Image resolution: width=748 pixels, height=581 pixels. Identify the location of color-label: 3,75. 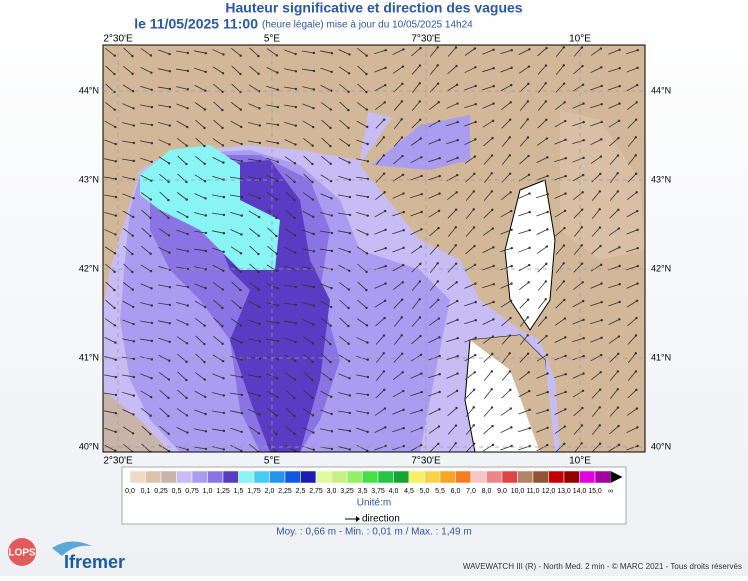
(378, 491).